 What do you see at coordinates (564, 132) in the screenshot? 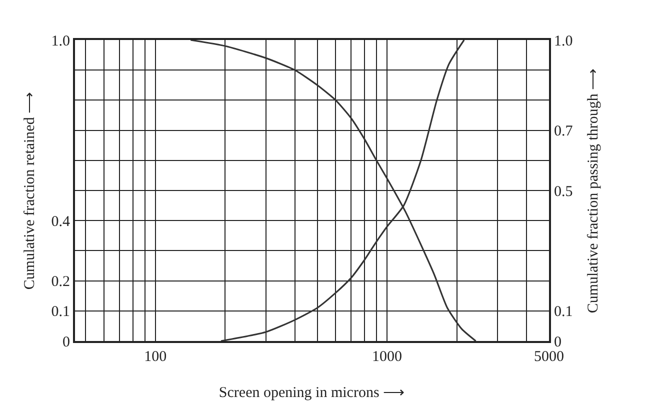
I see `y2-tick-label: 0.7` at bounding box center [564, 132].